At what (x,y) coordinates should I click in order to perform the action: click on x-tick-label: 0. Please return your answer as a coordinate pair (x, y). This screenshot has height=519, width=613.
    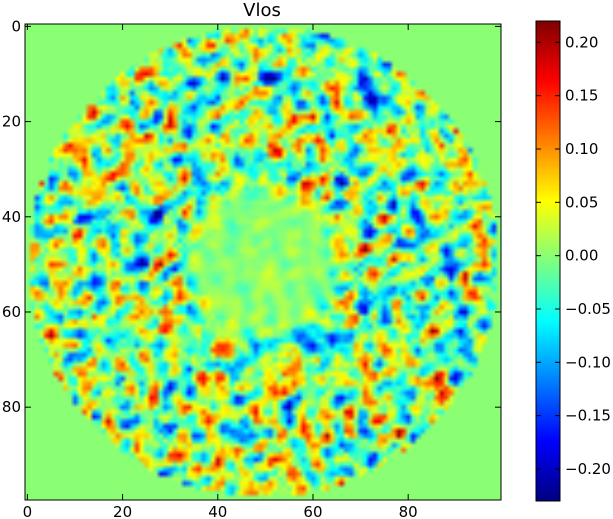
    Looking at the image, I should click on (28, 511).